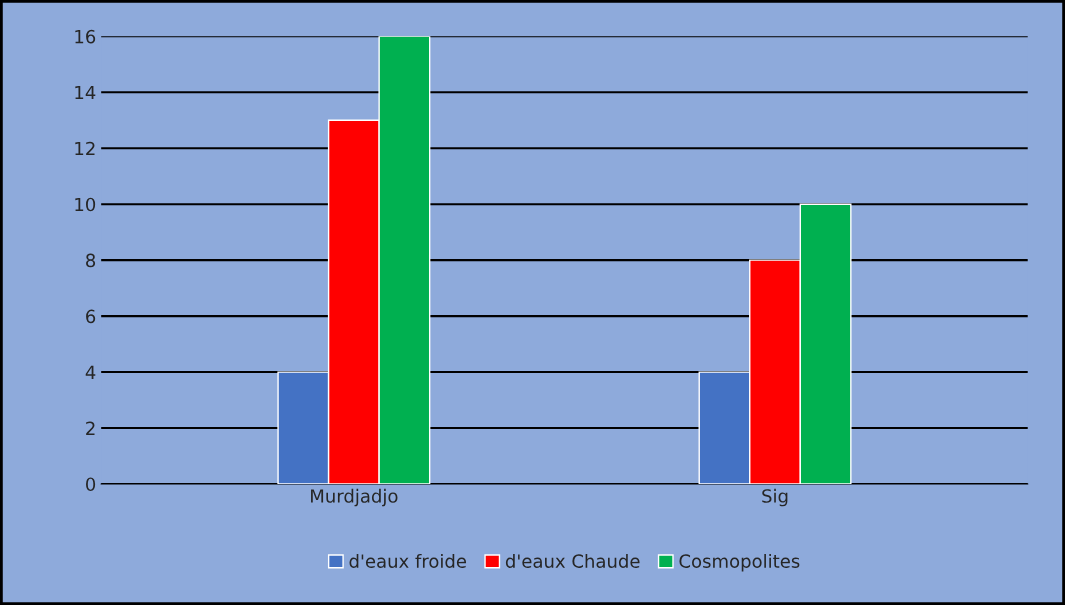 This screenshot has width=1065, height=605. What do you see at coordinates (85, 92) in the screenshot?
I see `y-tick-label: 14` at bounding box center [85, 92].